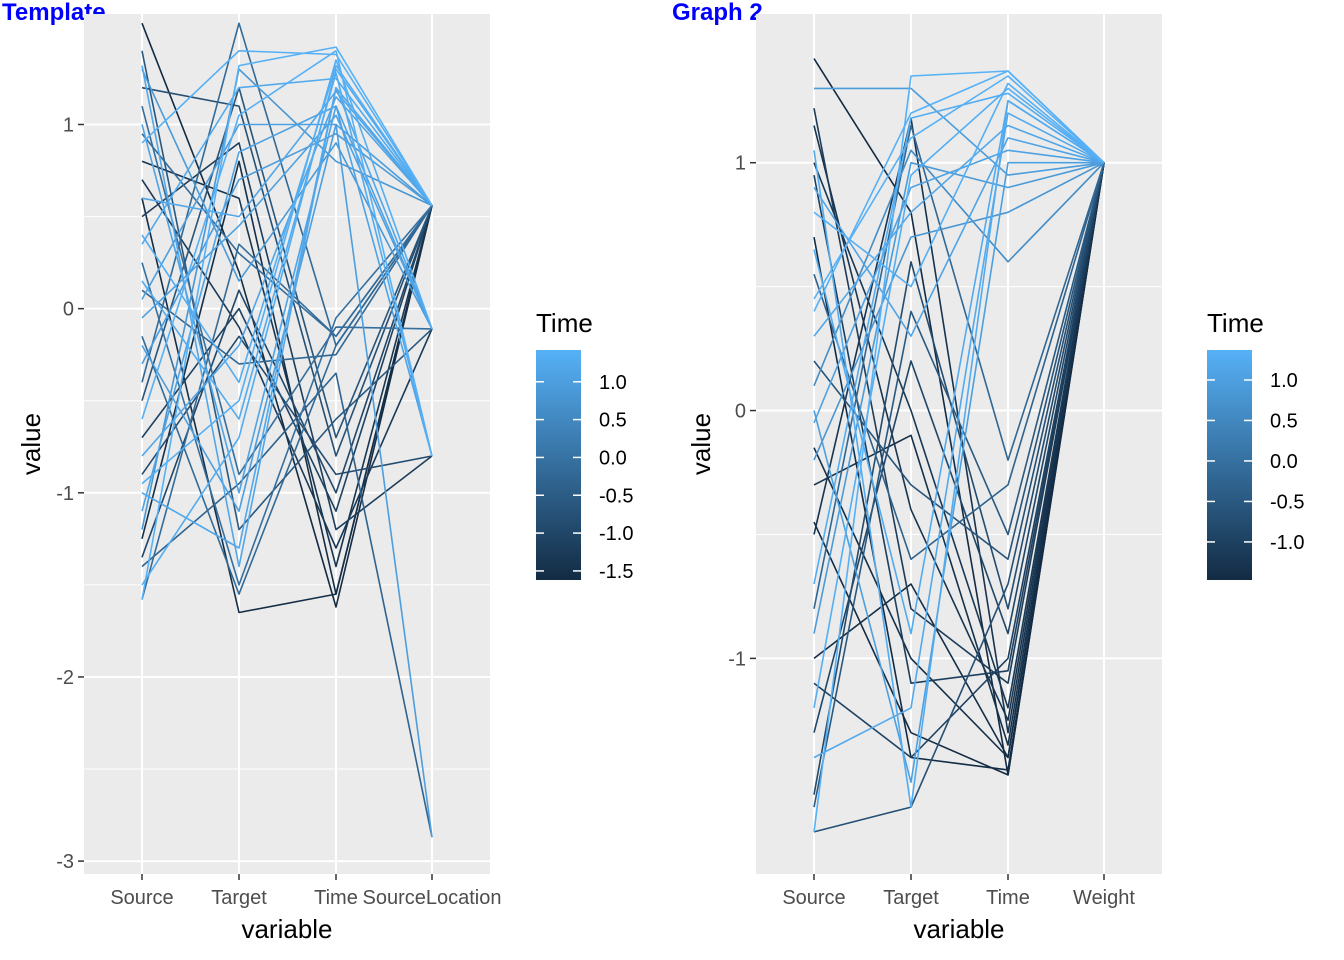  What do you see at coordinates (336, 898) in the screenshot?
I see `template-x-tick-label: Time` at bounding box center [336, 898].